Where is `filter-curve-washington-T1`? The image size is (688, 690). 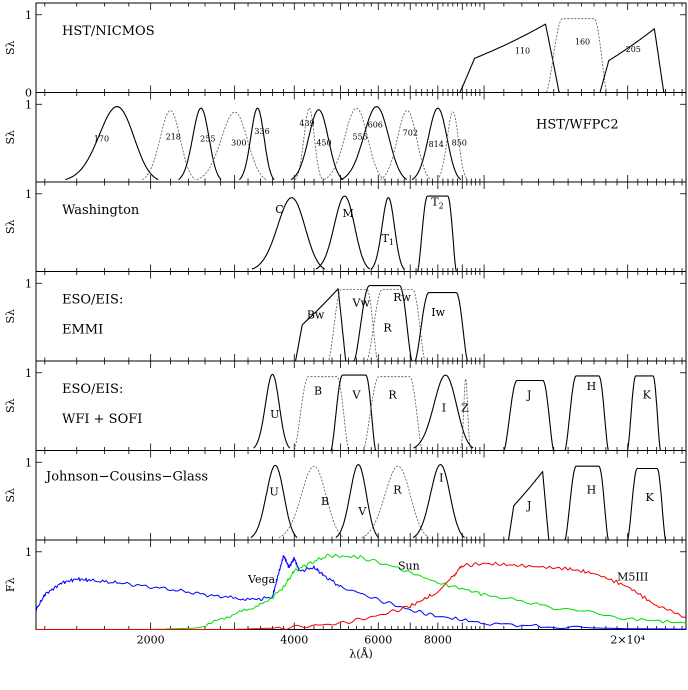 filter-curve-washington-T1 is located at coordinates (387, 233).